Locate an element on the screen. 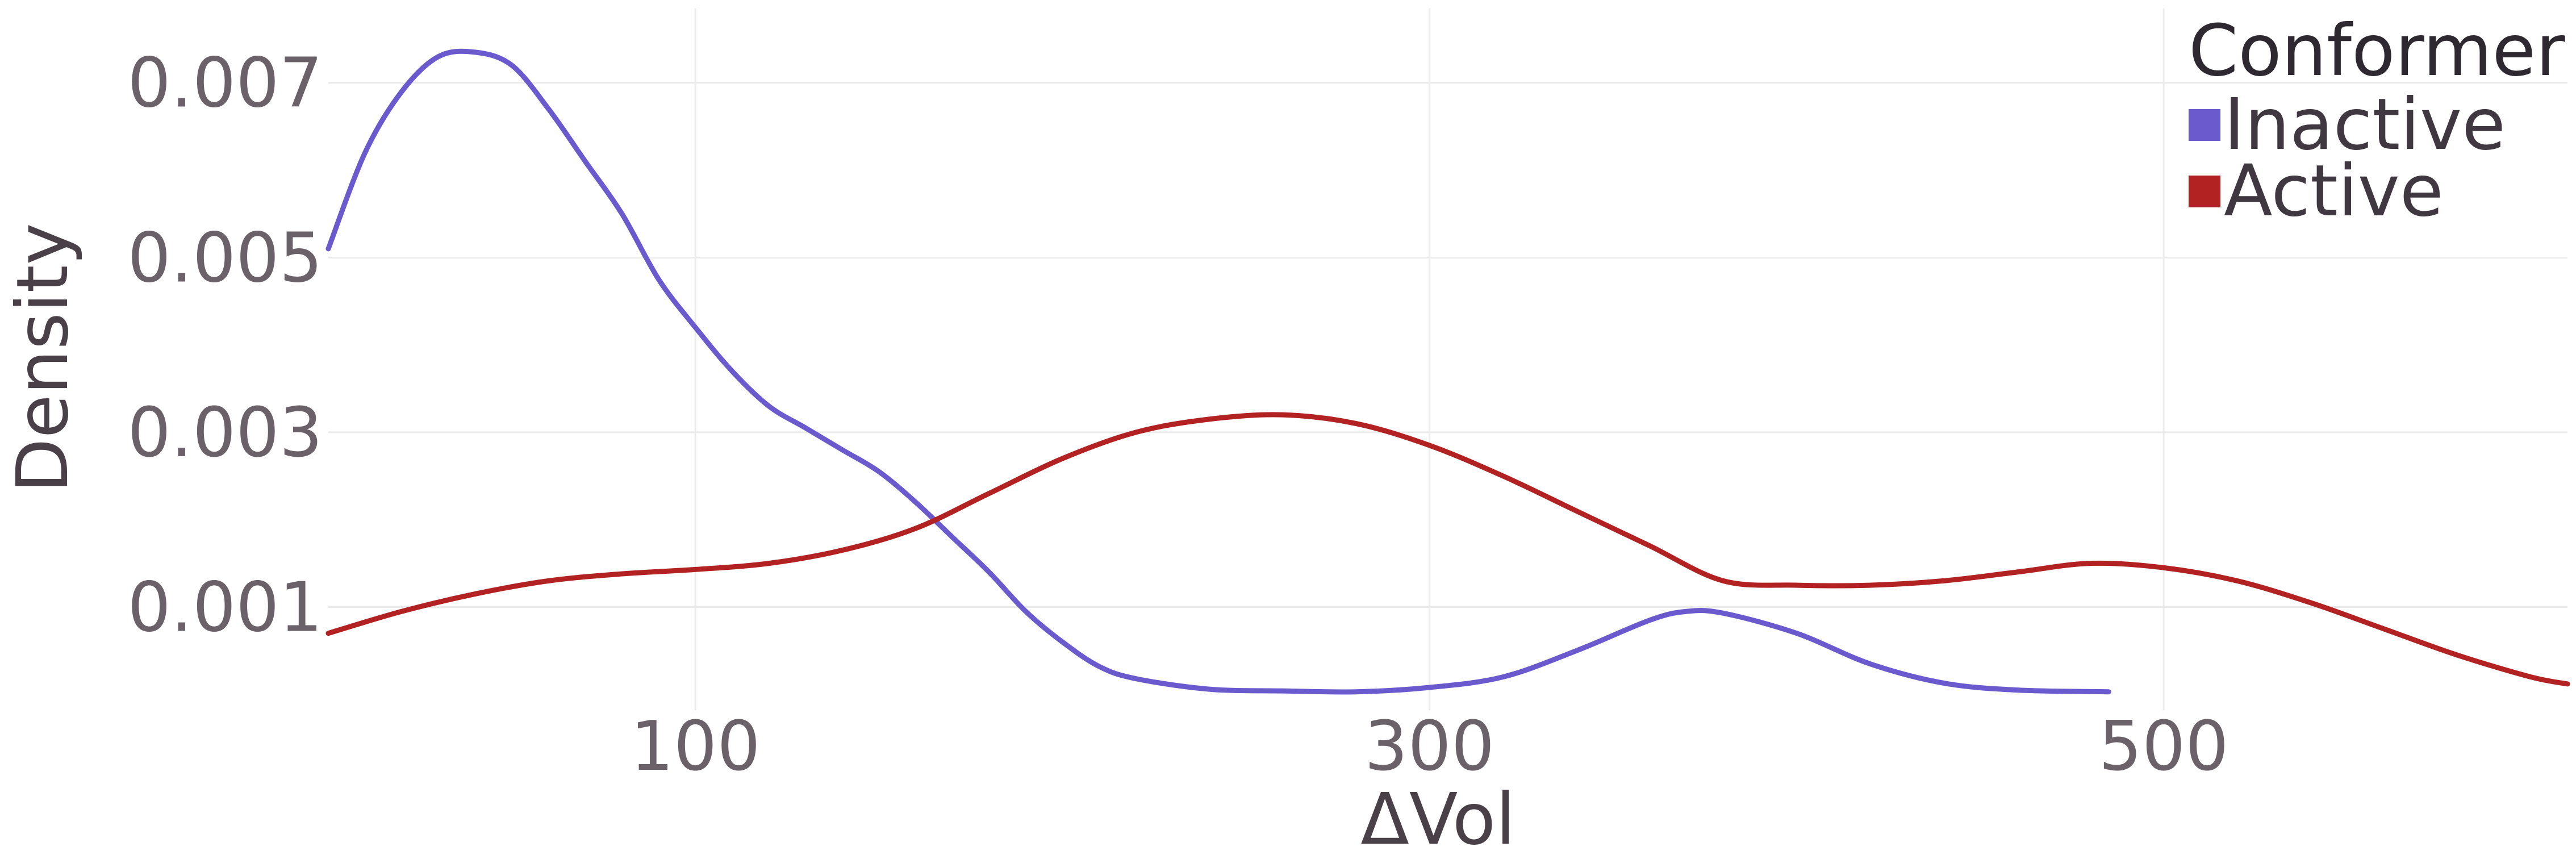 The width and height of the screenshot is (2576, 859). legend-label-active: Active is located at coordinates (2334, 191).